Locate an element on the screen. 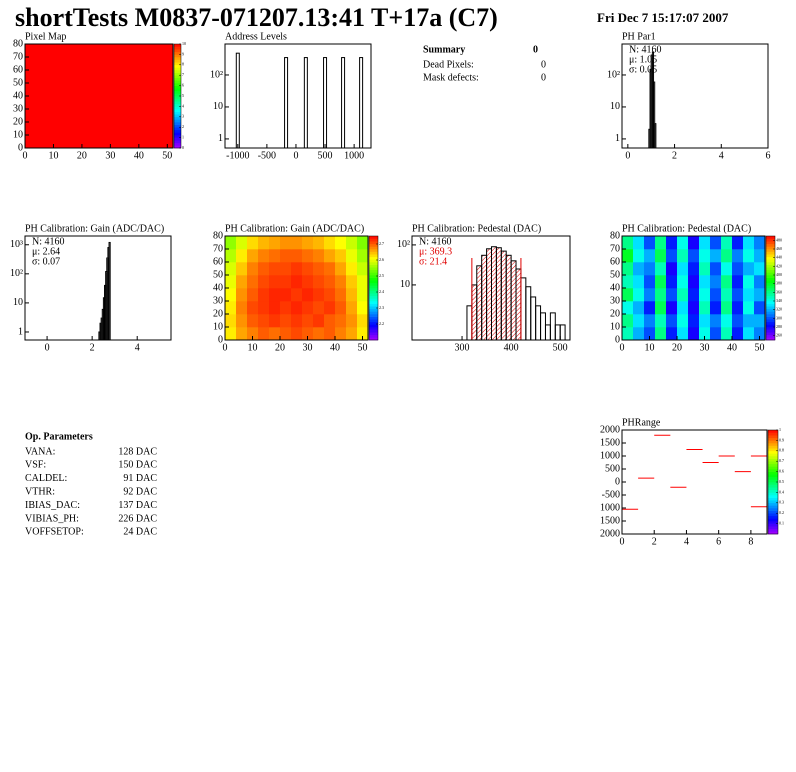  x-tick-label: 40 is located at coordinates (335, 347).